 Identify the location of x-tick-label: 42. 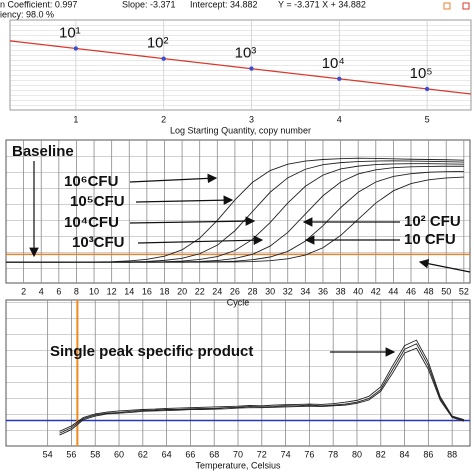
(376, 291).